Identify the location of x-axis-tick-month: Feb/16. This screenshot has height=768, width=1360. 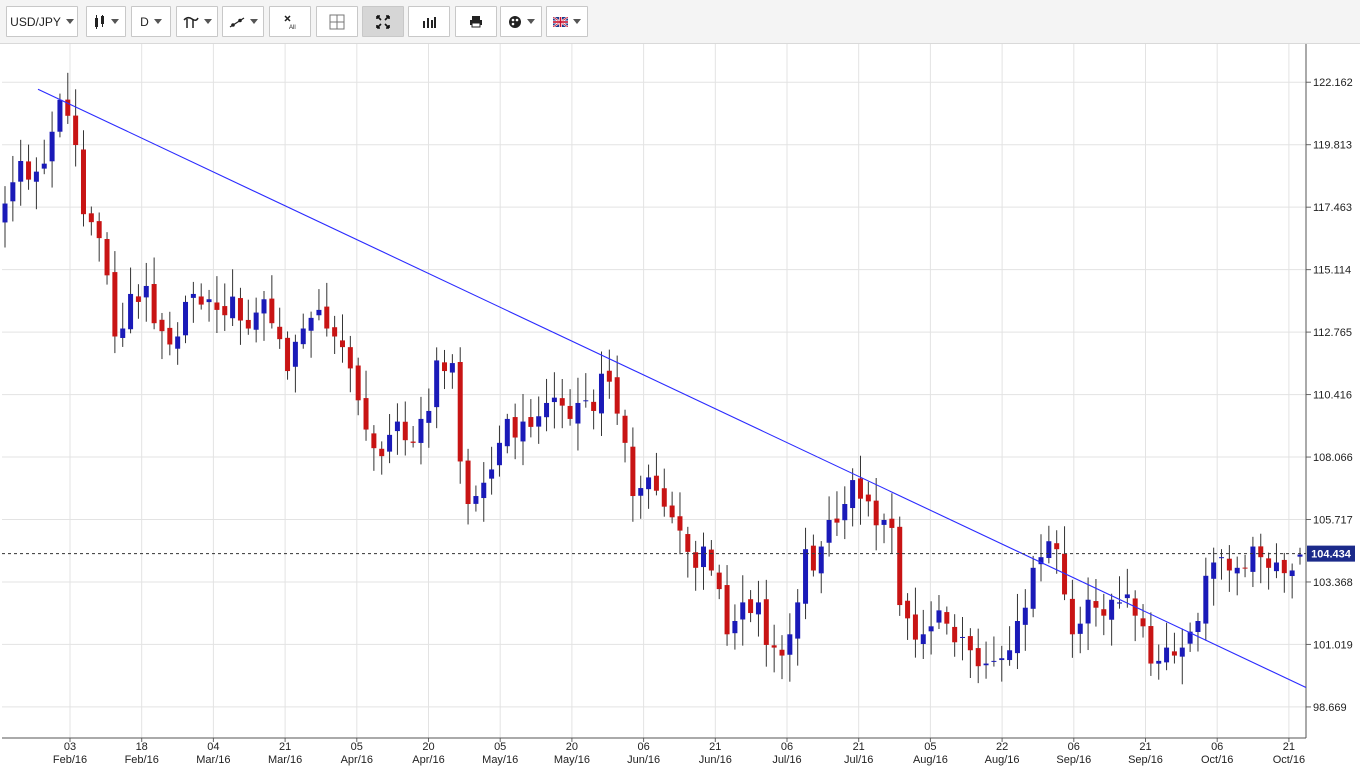
(70, 760).